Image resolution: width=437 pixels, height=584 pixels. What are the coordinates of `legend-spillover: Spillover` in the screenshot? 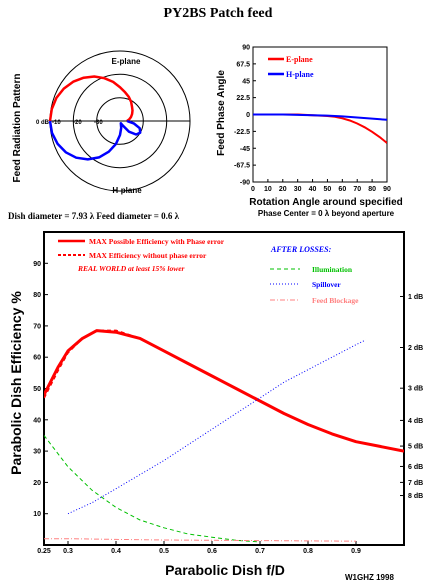 It's located at (326, 284).